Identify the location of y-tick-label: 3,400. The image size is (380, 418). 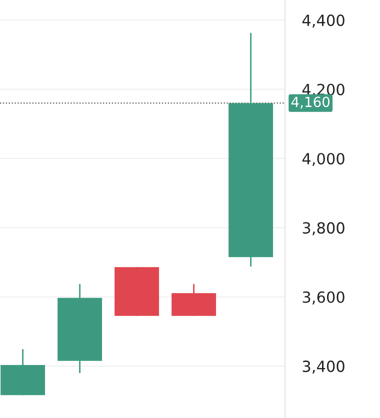
(323, 367).